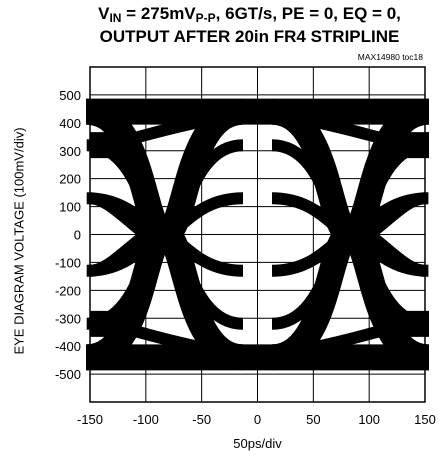  Describe the element at coordinates (313, 419) in the screenshot. I see `x-tick-label: 50` at that location.